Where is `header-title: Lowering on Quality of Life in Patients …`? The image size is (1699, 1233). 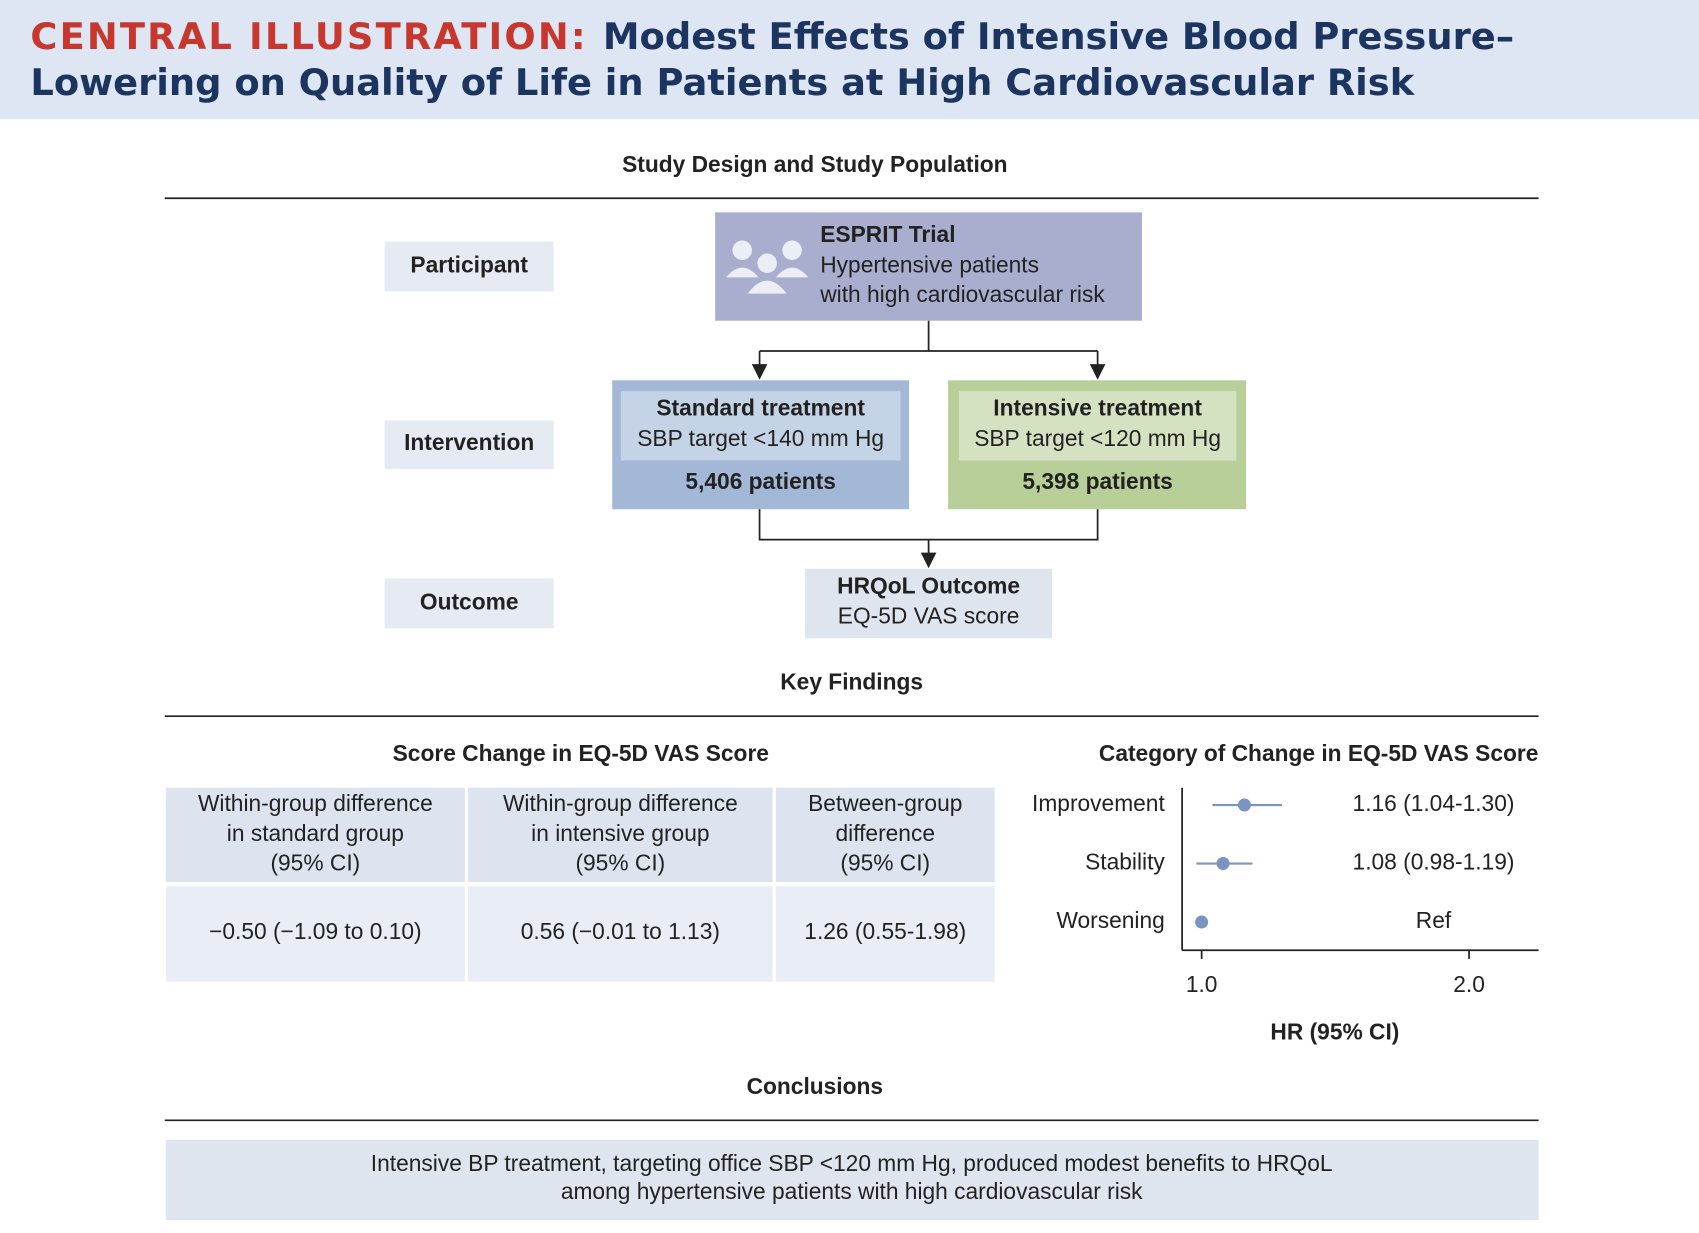 header-title: Lowering on Quality of Life in Patients … is located at coordinates (722, 82).